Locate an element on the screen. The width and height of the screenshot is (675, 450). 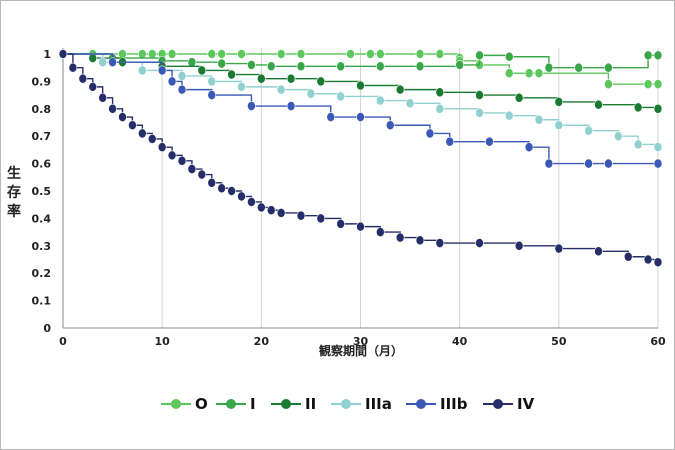
y-tick-label: 0.4 is located at coordinates (42, 218).